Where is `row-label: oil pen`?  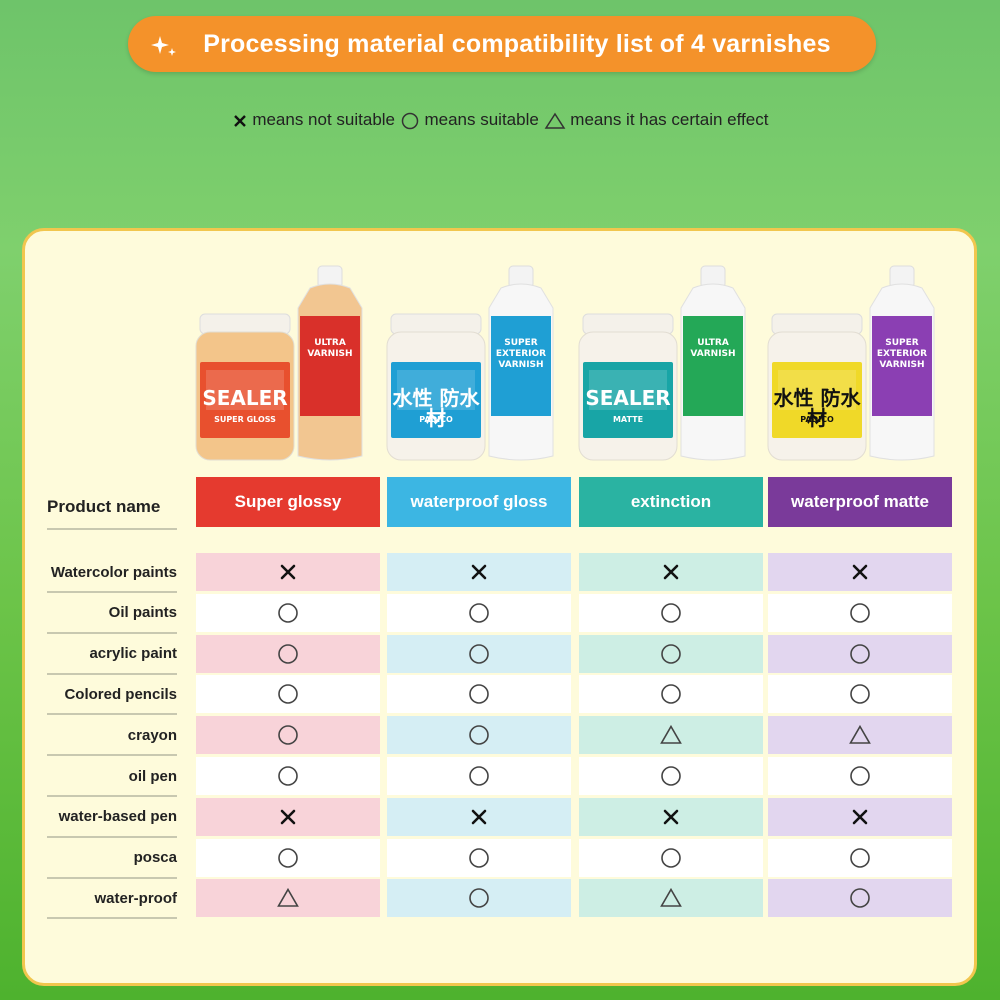 row-label: oil pen is located at coordinates (112, 776).